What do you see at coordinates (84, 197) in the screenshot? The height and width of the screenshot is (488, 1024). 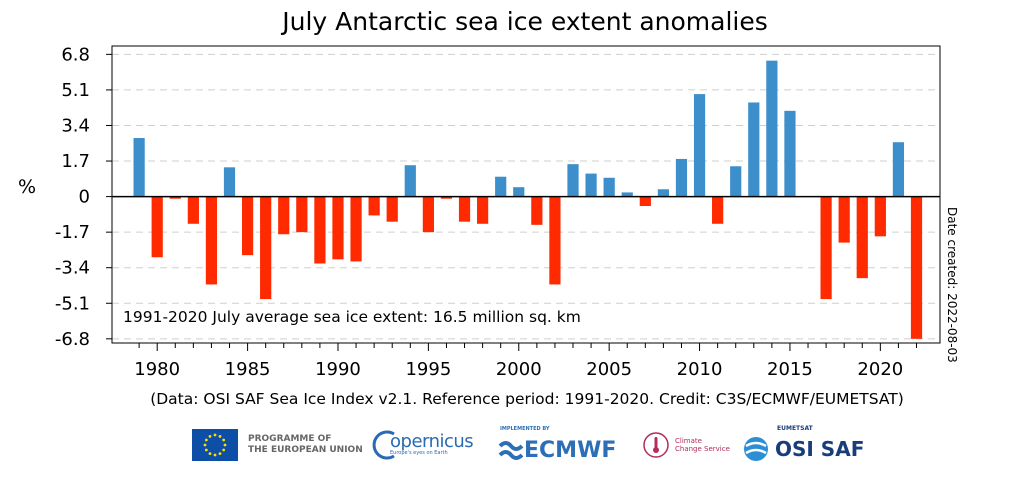 I see `y-tick-label: 0` at bounding box center [84, 197].